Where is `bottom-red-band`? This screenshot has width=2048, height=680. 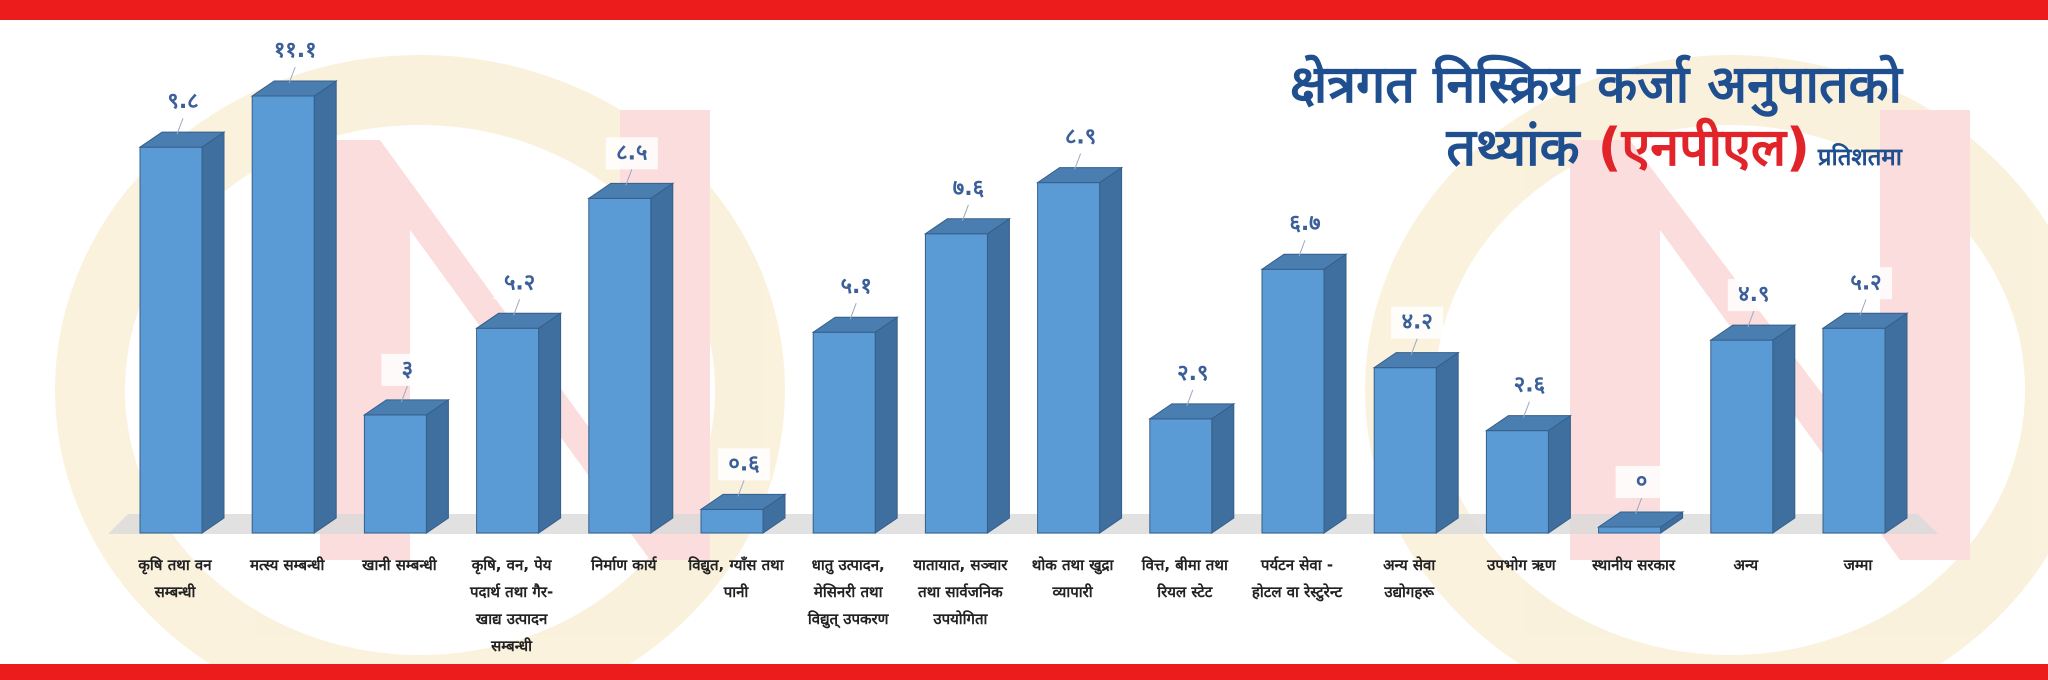 bottom-red-band is located at coordinates (1024, 672).